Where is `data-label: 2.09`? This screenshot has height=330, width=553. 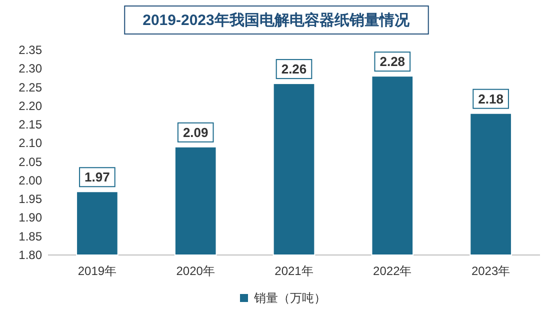 data-label: 2.09 is located at coordinates (195, 132).